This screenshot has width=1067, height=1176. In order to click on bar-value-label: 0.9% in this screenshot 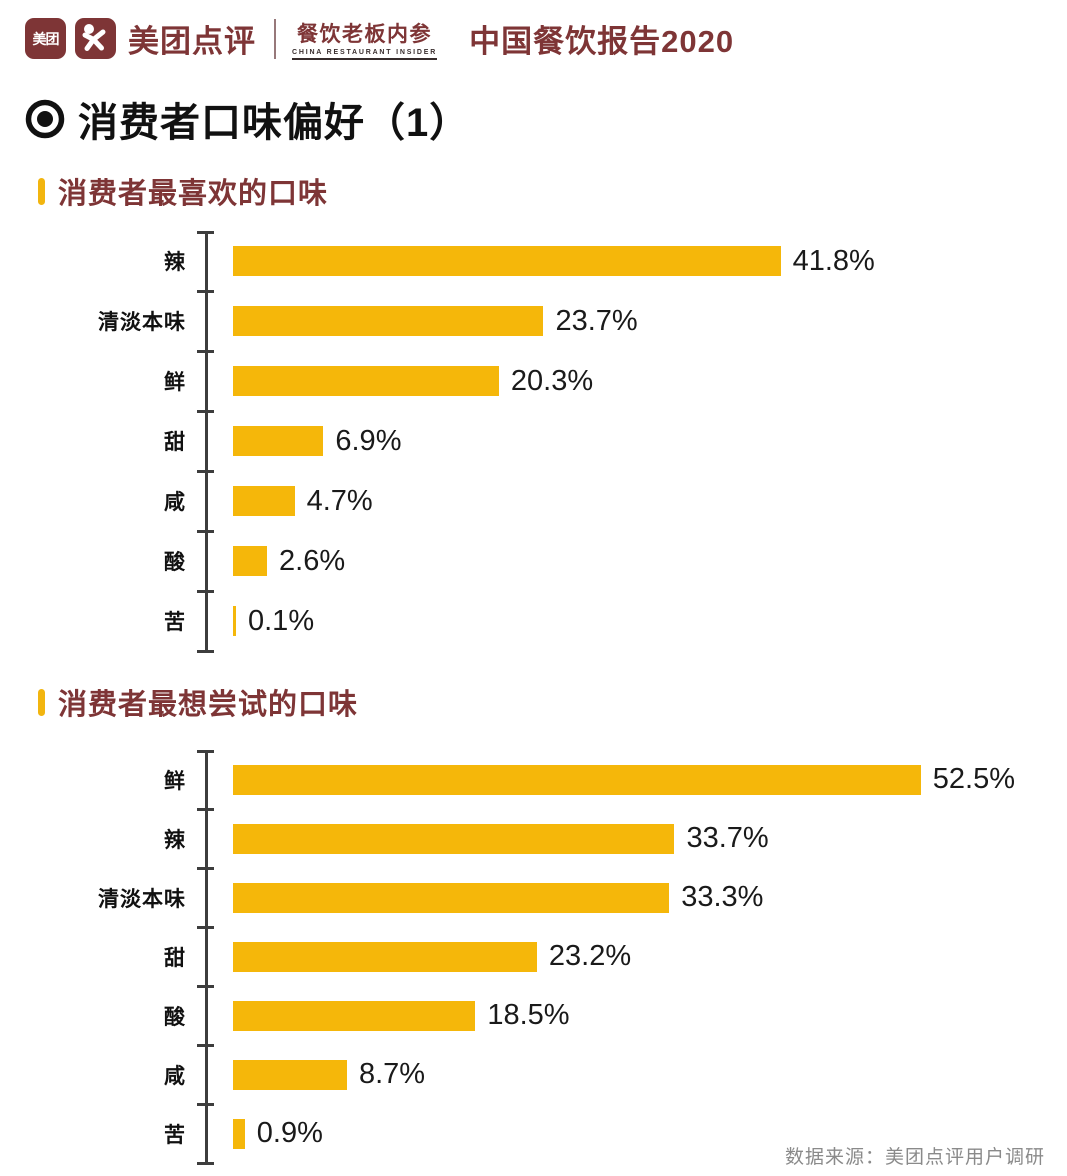, I will do `click(289, 1133)`.